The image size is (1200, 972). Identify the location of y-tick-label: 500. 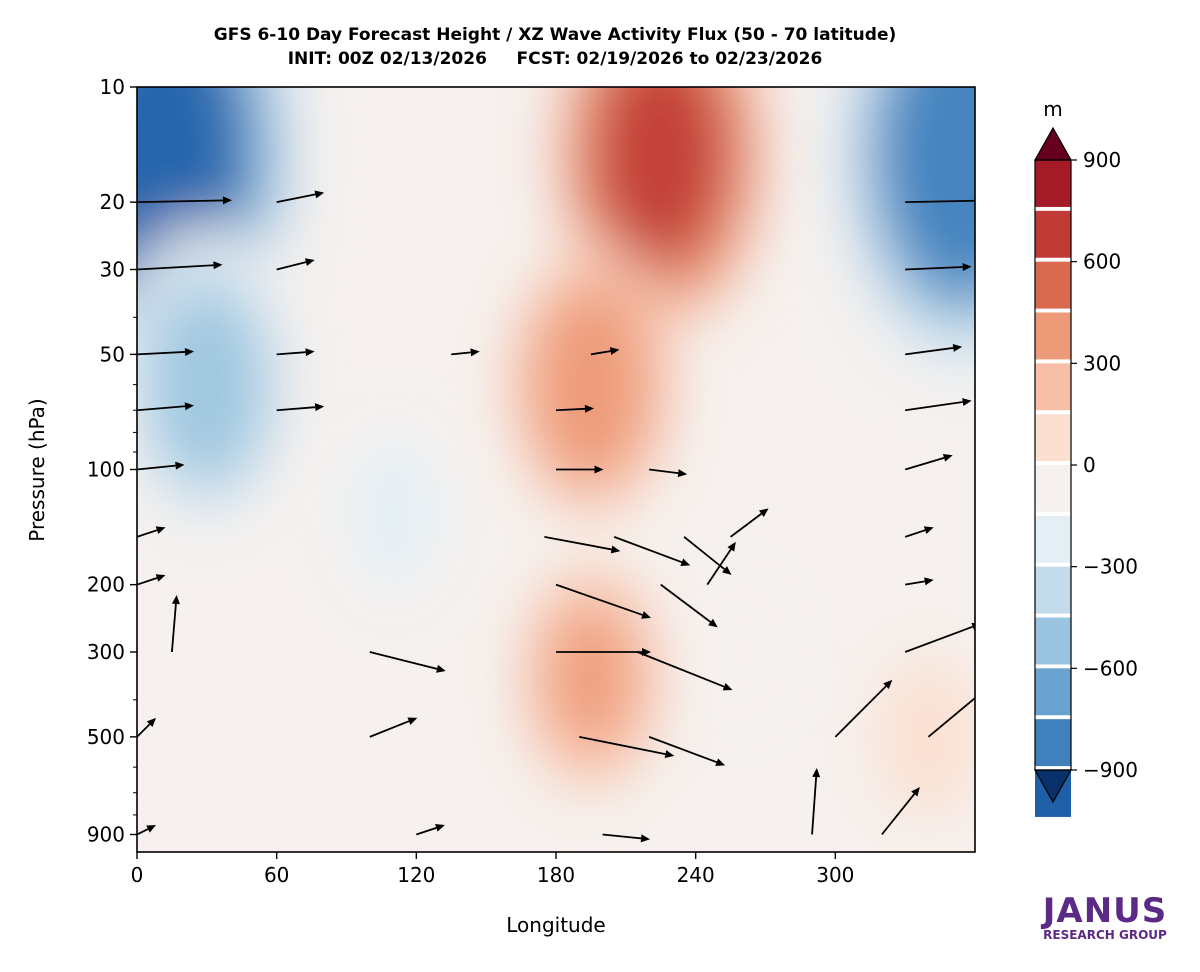
(106, 737).